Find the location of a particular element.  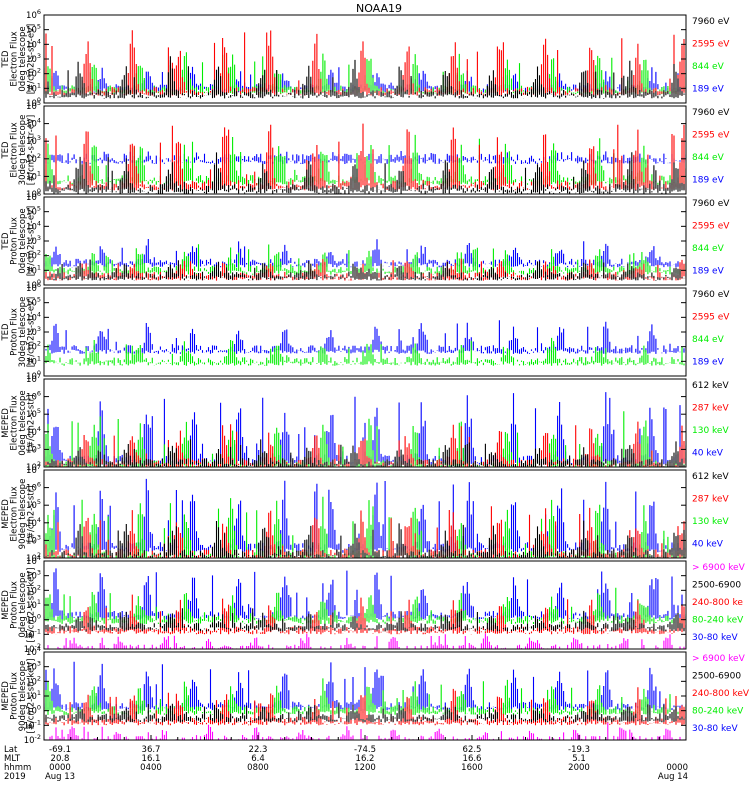

x-tick-label-mlt: 16.2 is located at coordinates (365, 759).